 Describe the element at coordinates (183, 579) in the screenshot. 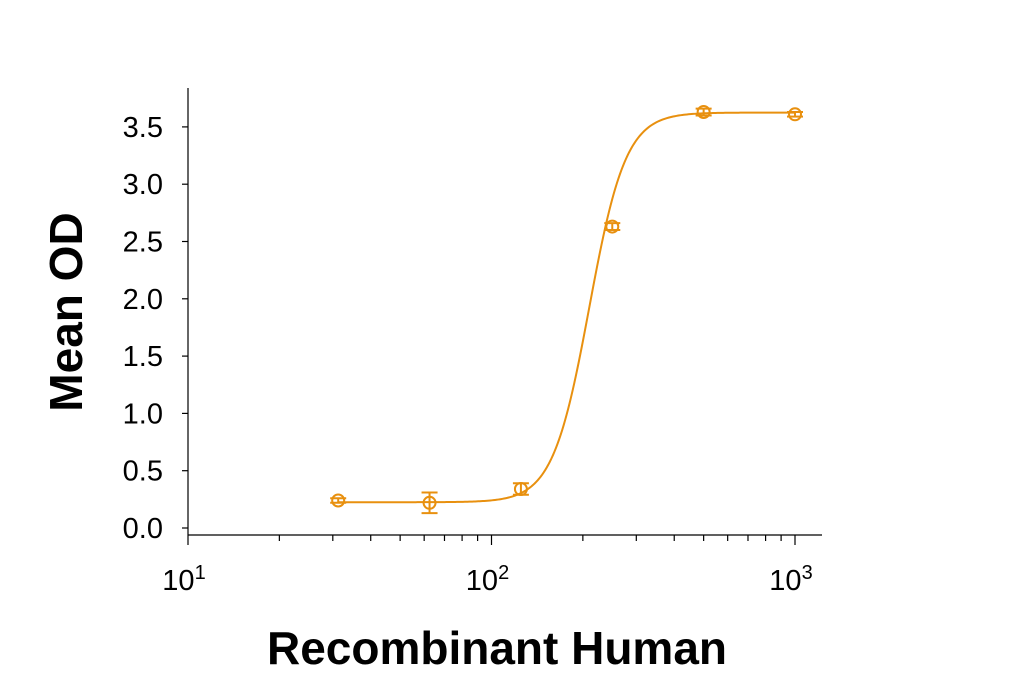

I see `x-tick-label: 10¹` at that location.